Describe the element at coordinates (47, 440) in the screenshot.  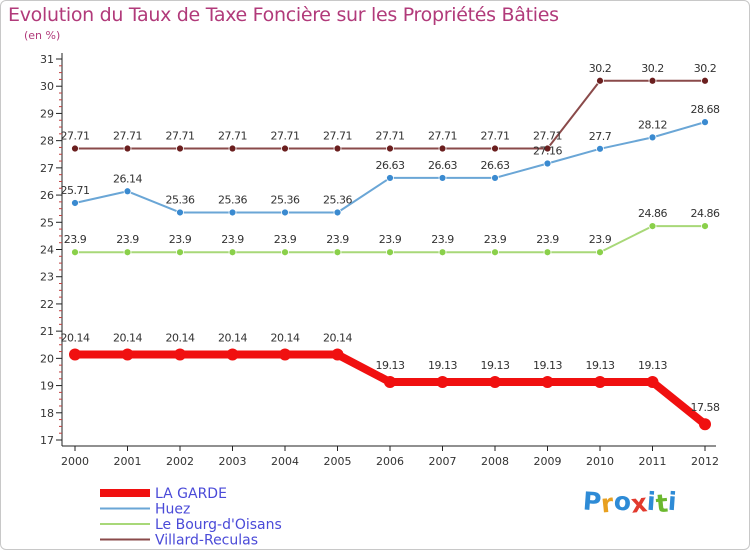
I see `y-tick-label: 17` at that location.